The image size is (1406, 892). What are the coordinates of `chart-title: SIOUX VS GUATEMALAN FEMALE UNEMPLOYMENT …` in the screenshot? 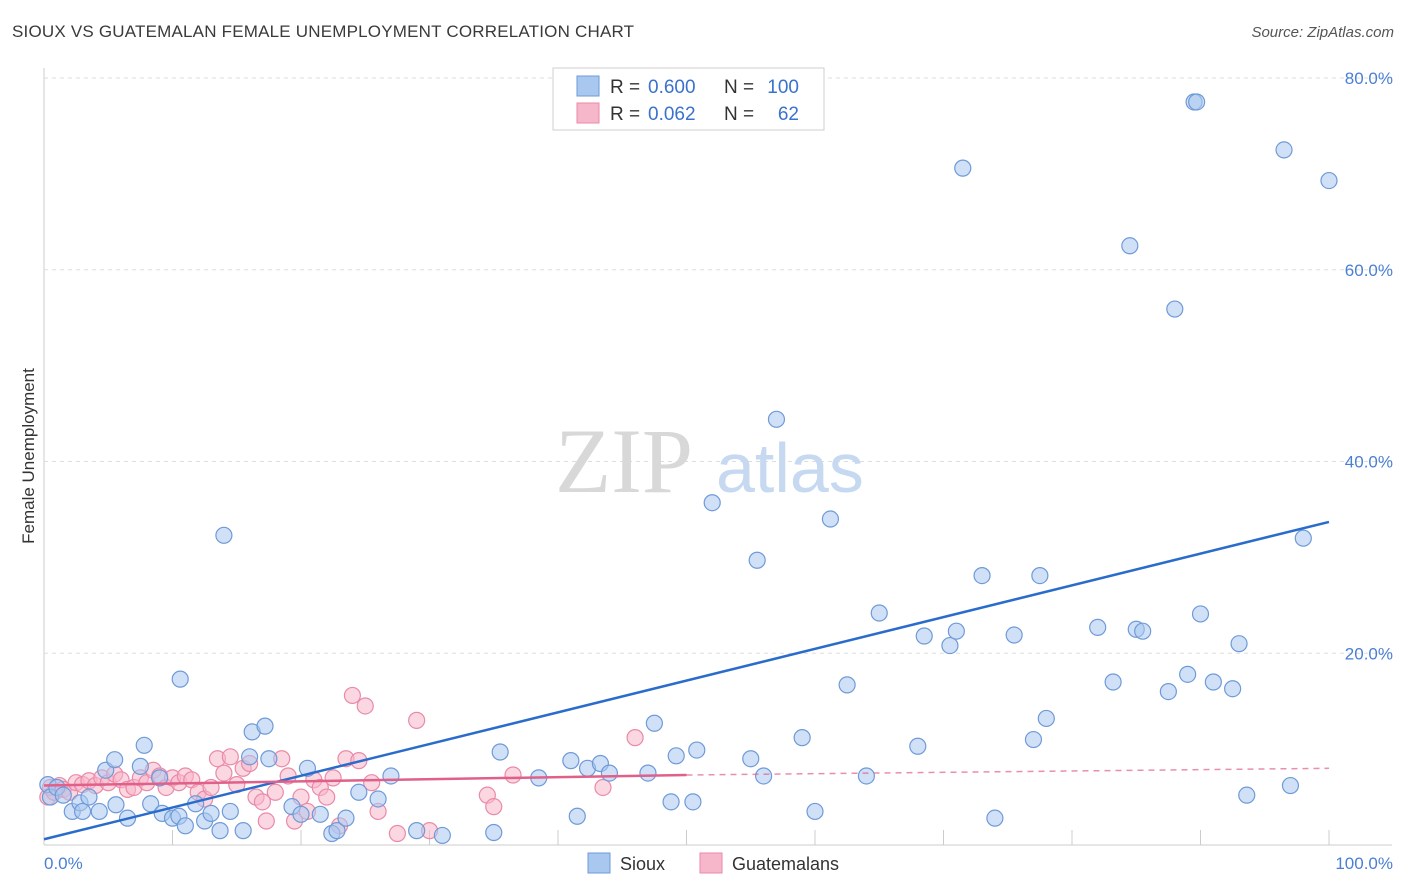 It's located at (323, 31).